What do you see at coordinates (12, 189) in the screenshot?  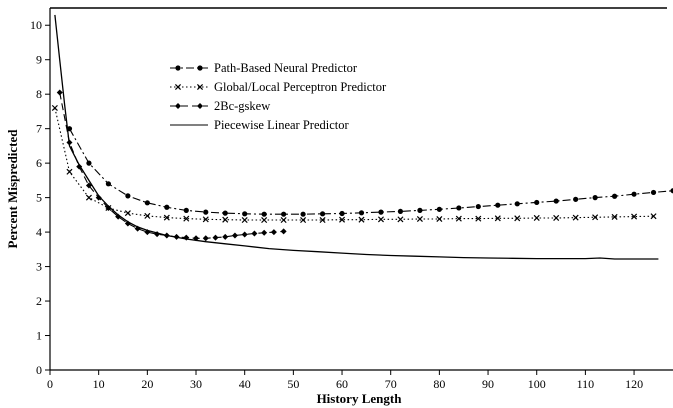 I see `y-axis-title: Percent Mispredicted` at bounding box center [12, 189].